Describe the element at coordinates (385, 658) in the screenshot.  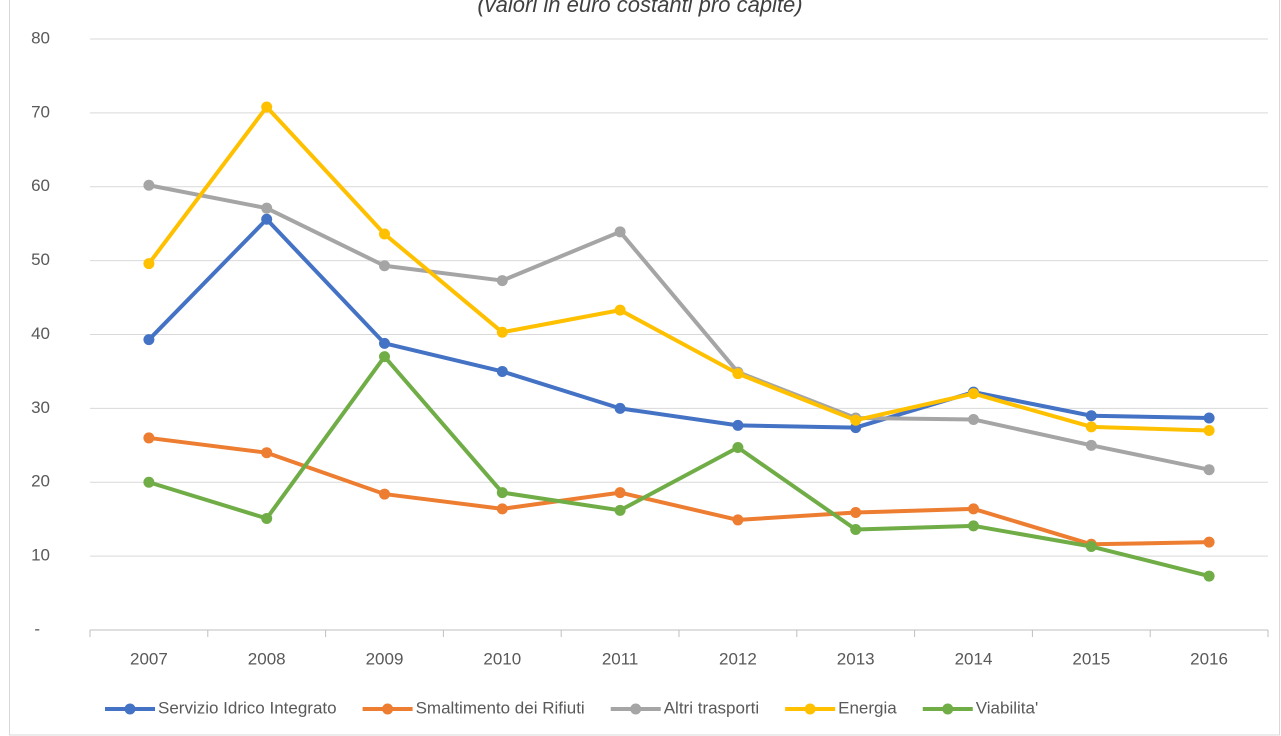
I see `x-tick-label: 2009` at that location.